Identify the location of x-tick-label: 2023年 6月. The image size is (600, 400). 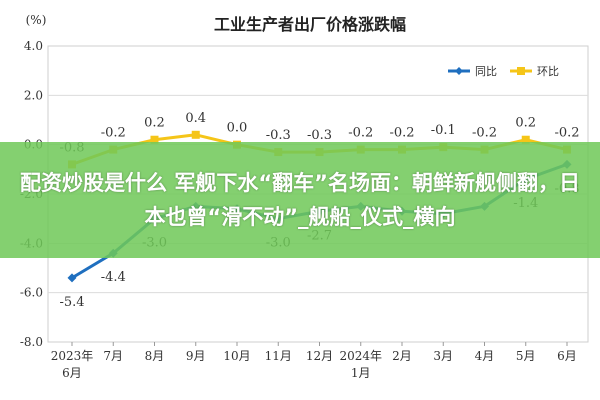
(72, 364).